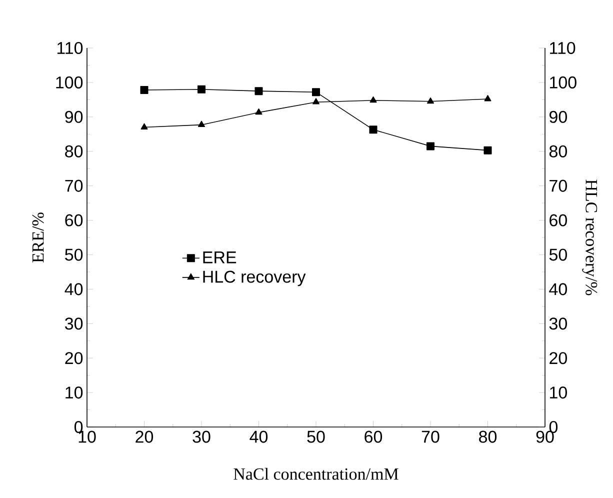 The image size is (613, 498). What do you see at coordinates (70, 48) in the screenshot?
I see `y-tick-label: 110` at bounding box center [70, 48].